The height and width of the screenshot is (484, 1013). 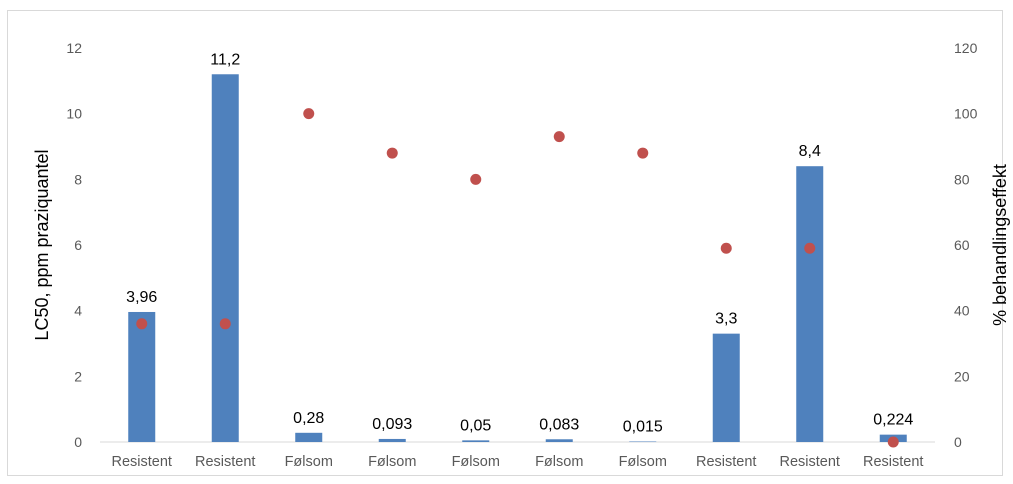 What do you see at coordinates (958, 442) in the screenshot?
I see `y2-tick-label: 0` at bounding box center [958, 442].